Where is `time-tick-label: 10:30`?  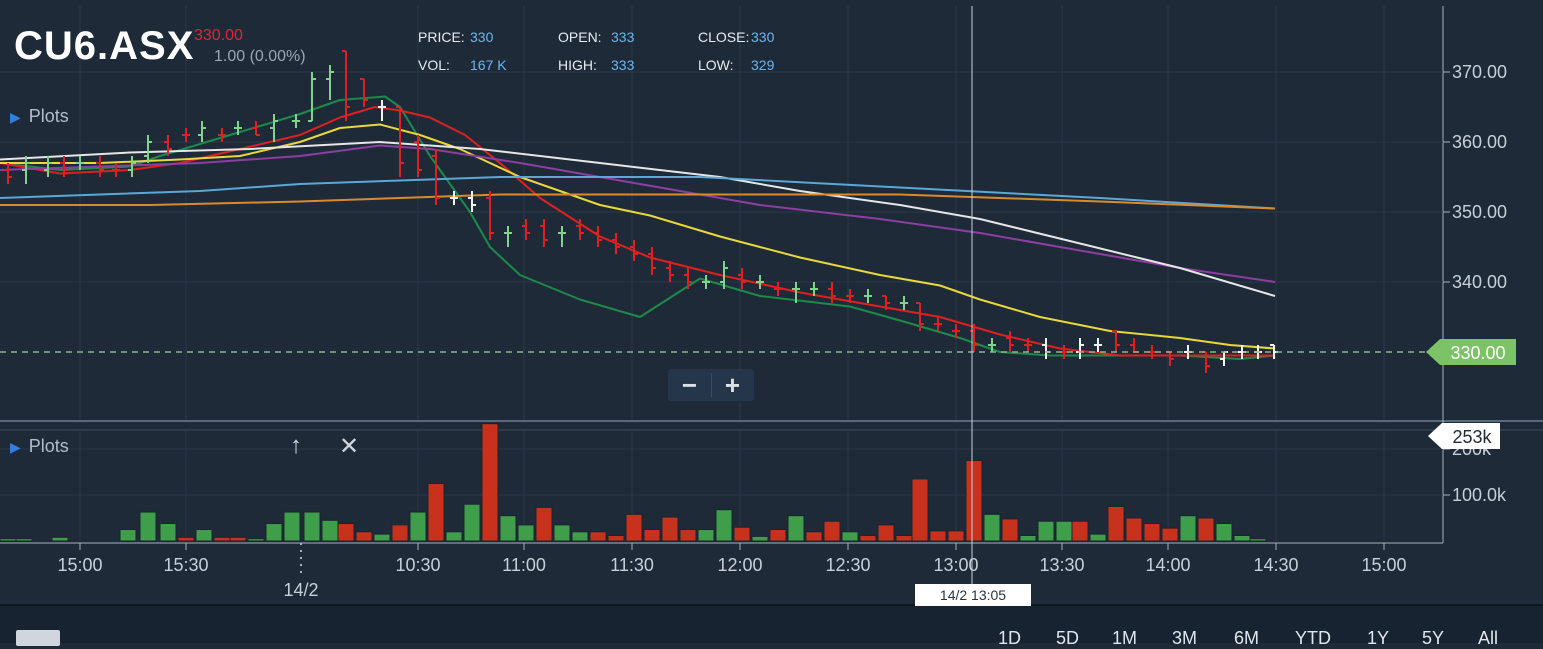 time-tick-label: 10:30 is located at coordinates (417, 565).